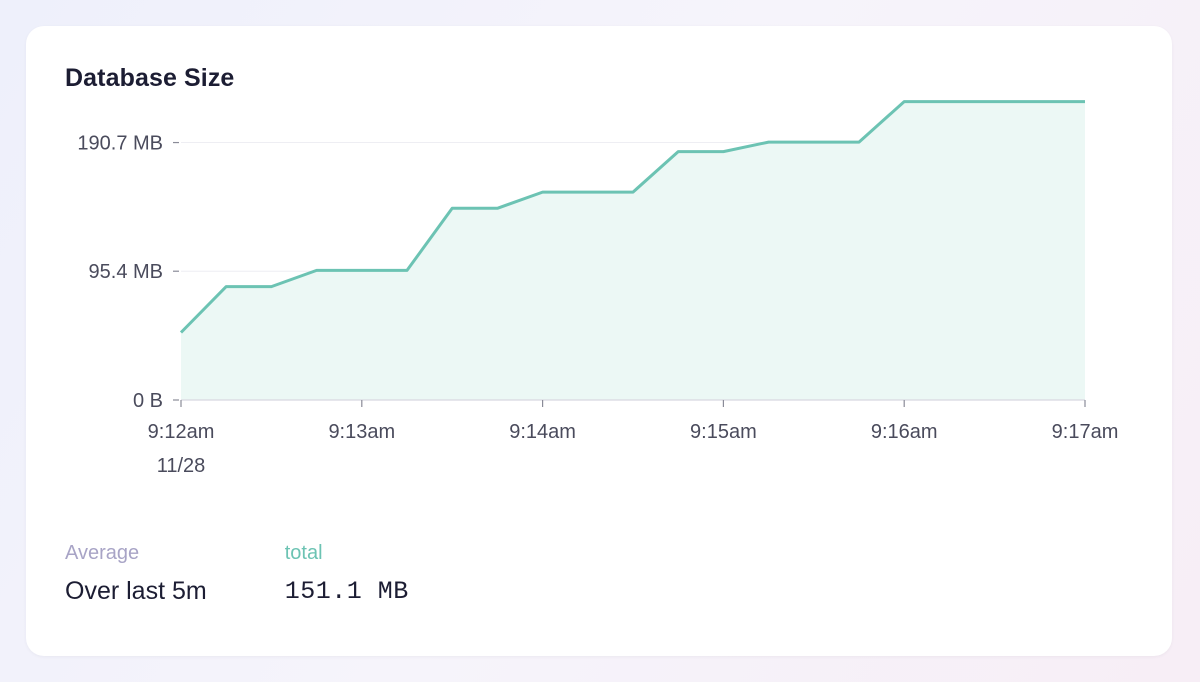 This screenshot has height=682, width=1200. Describe the element at coordinates (102, 553) in the screenshot. I see `average-label: Average` at that location.